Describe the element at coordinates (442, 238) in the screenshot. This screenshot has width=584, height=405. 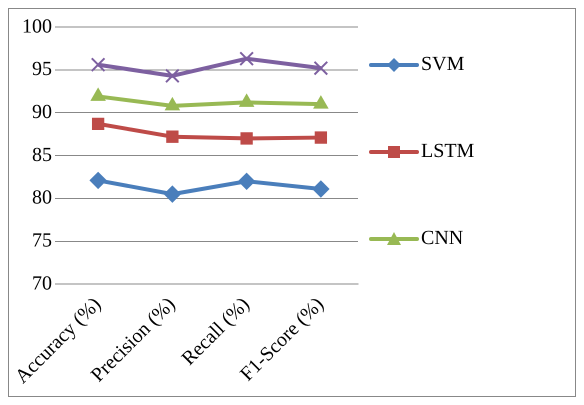
I see `legend-label: CNN` at that location.